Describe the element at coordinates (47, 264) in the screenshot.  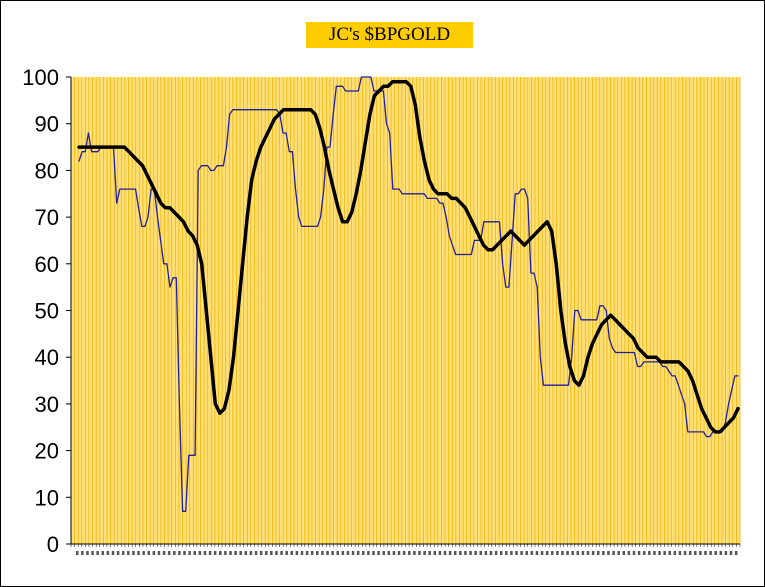
I see `y-tick-label: 60` at that location.